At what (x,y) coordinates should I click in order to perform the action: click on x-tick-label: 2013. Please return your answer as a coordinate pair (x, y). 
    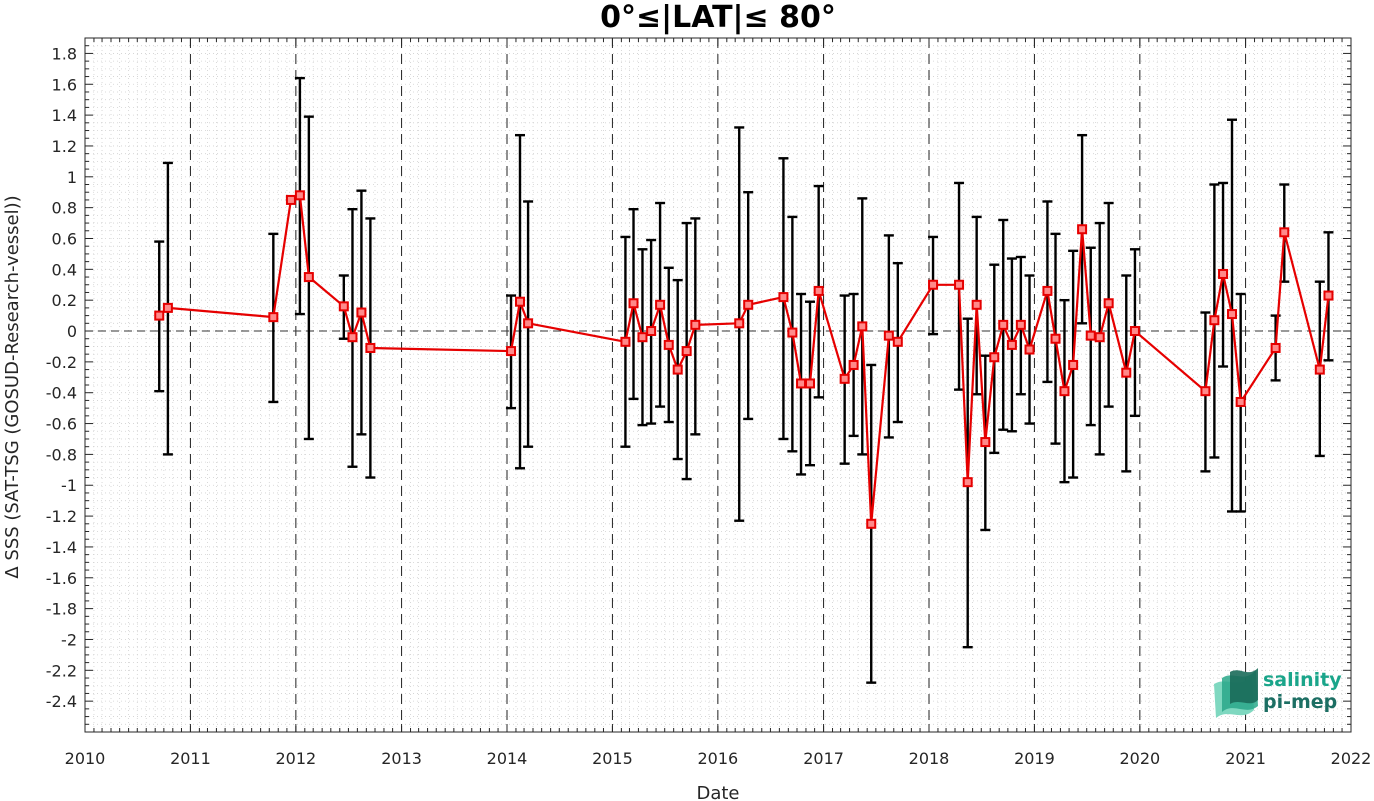
    Looking at the image, I should click on (401, 758).